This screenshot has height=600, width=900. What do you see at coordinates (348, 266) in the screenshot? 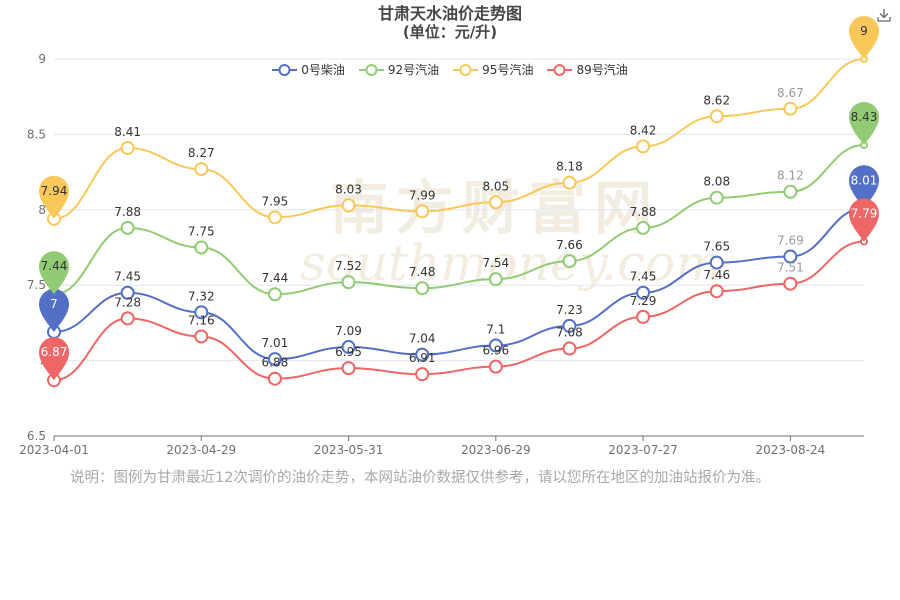
I see `data-label: 7.52` at bounding box center [348, 266].